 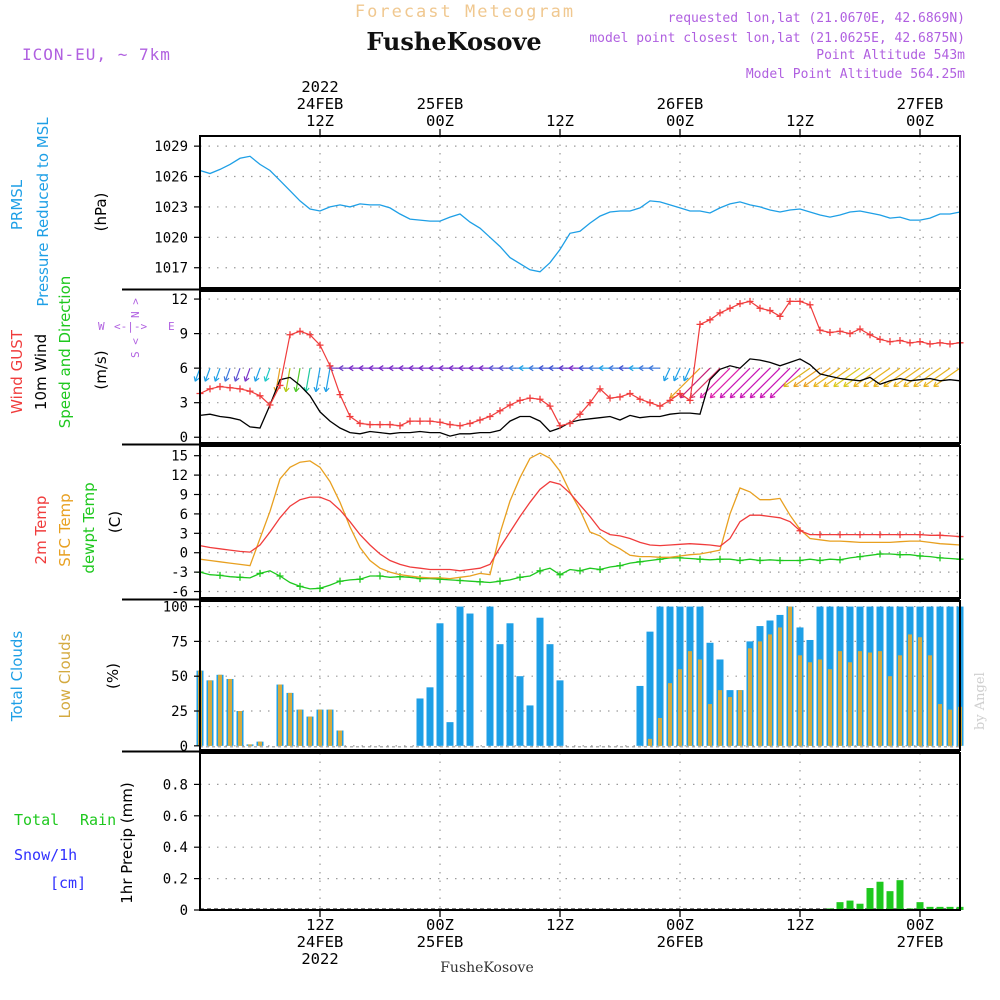 What do you see at coordinates (175, 880) in the screenshot?
I see `y-tick-label: 0.2` at bounding box center [175, 880].